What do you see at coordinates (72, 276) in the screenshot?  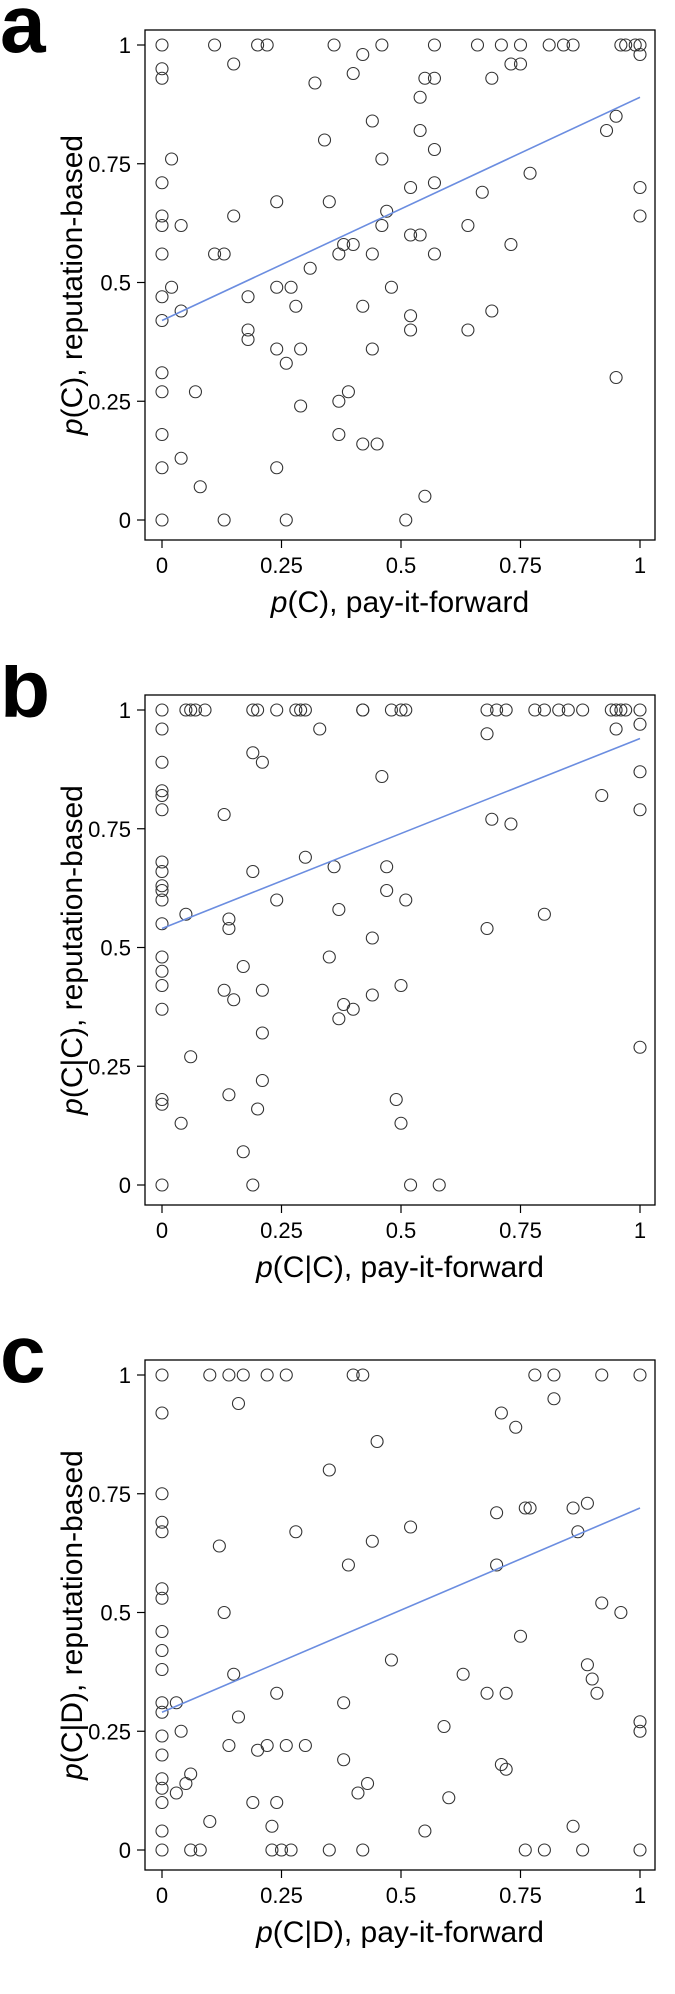 I see `y-axis-label-text: (C), reputation-based` at bounding box center [72, 276].